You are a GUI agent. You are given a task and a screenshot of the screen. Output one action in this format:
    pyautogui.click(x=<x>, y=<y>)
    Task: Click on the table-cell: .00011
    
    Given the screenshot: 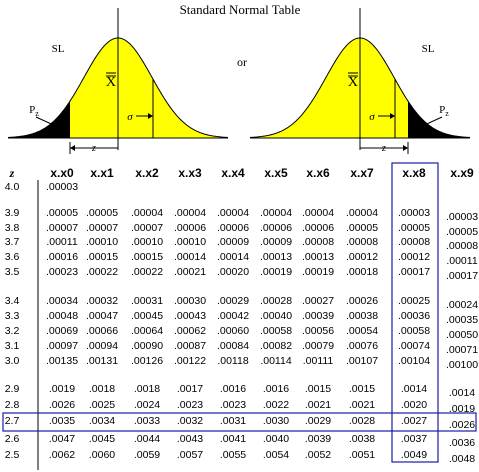 What is the action you would take?
    pyautogui.click(x=461, y=261)
    